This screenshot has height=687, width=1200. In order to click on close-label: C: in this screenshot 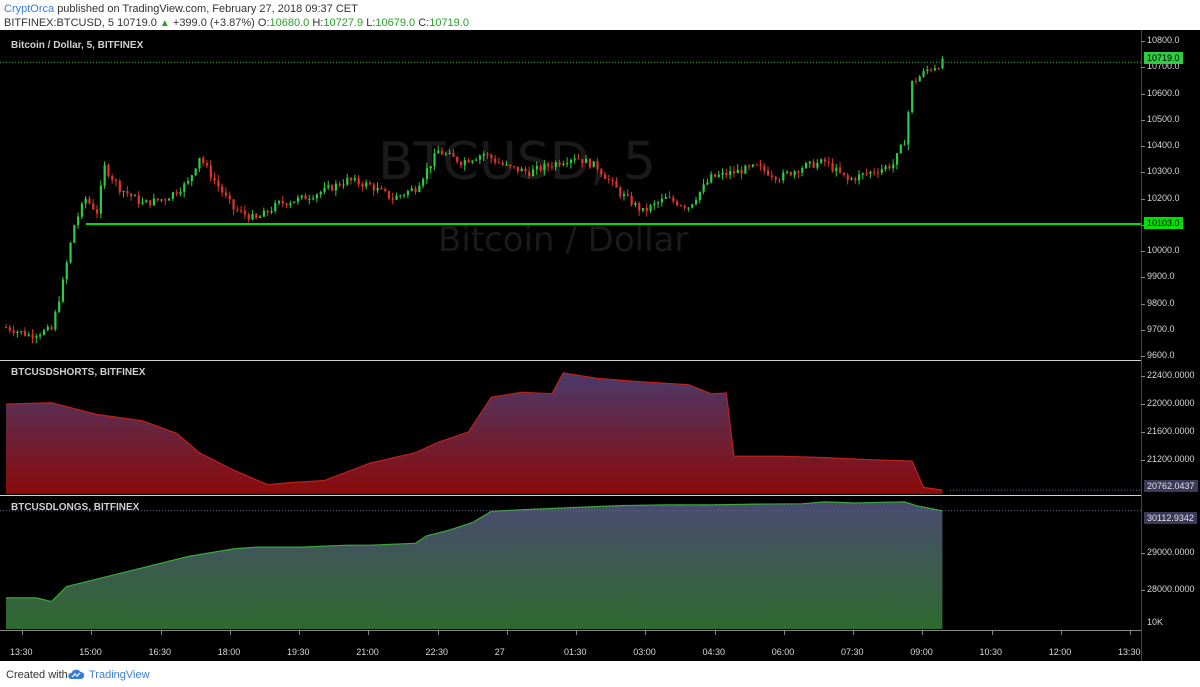, I will do `click(424, 23)`.